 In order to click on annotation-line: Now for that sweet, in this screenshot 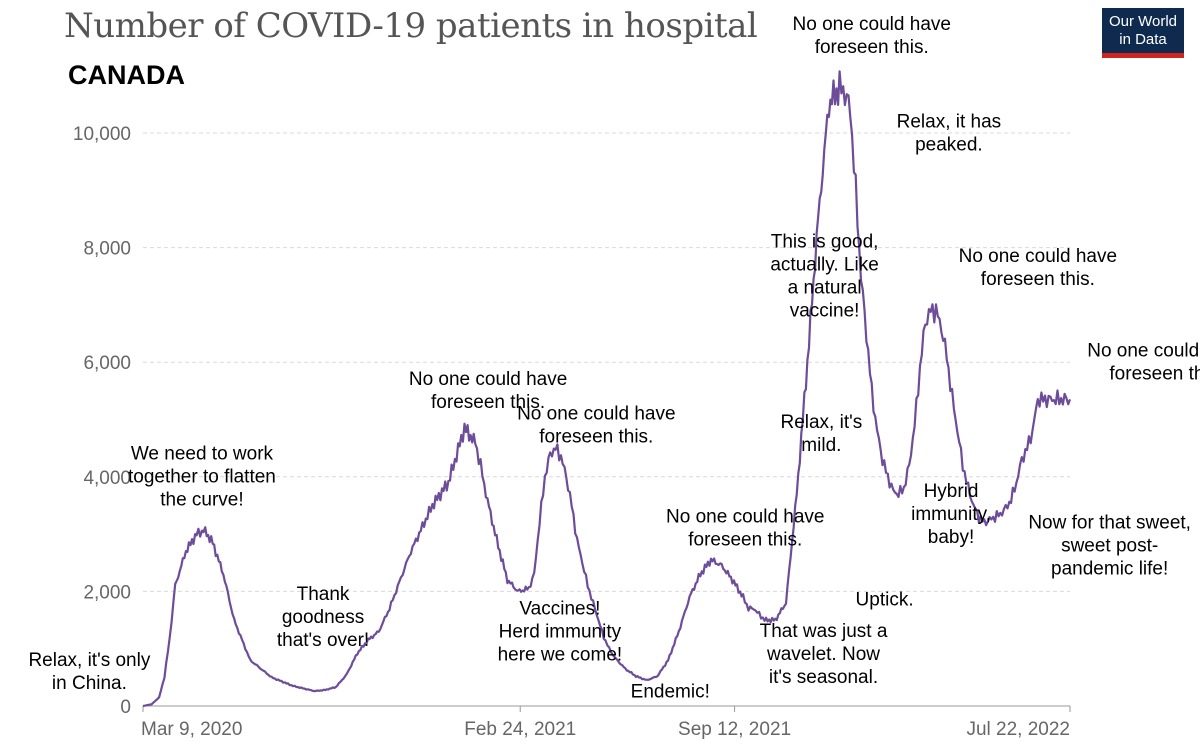, I will do `click(1109, 522)`.